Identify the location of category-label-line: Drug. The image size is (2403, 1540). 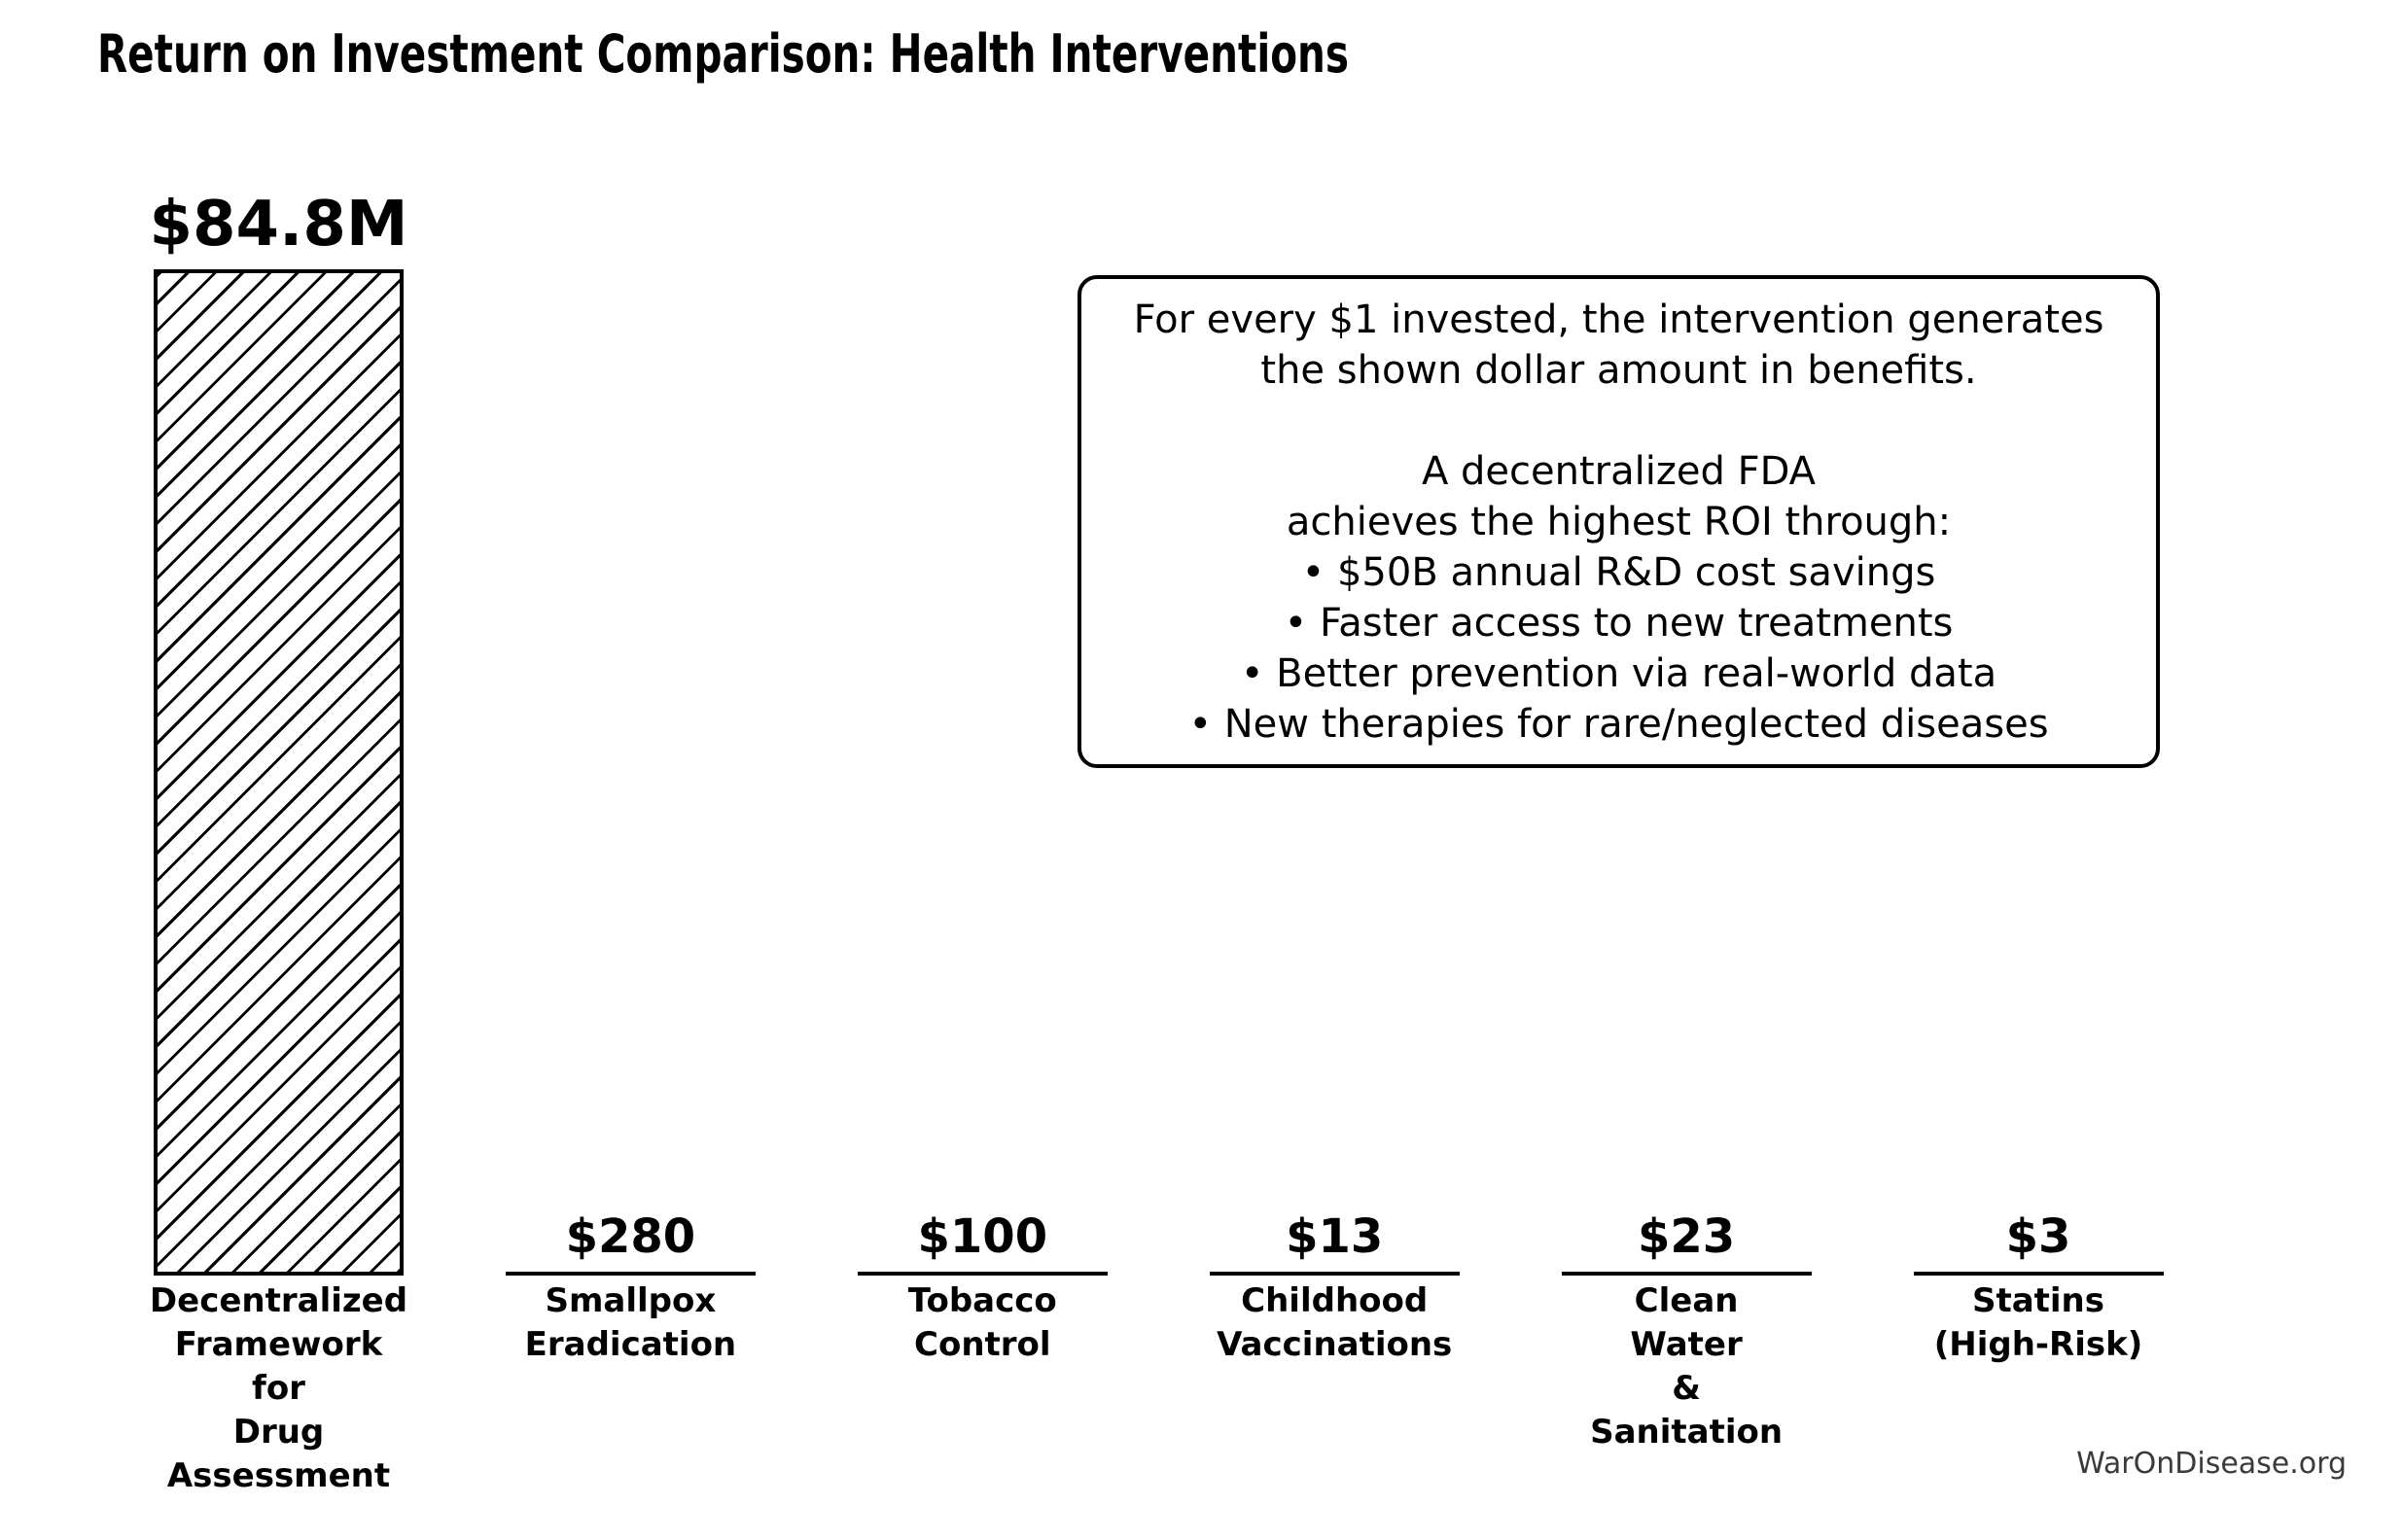
(278, 1432).